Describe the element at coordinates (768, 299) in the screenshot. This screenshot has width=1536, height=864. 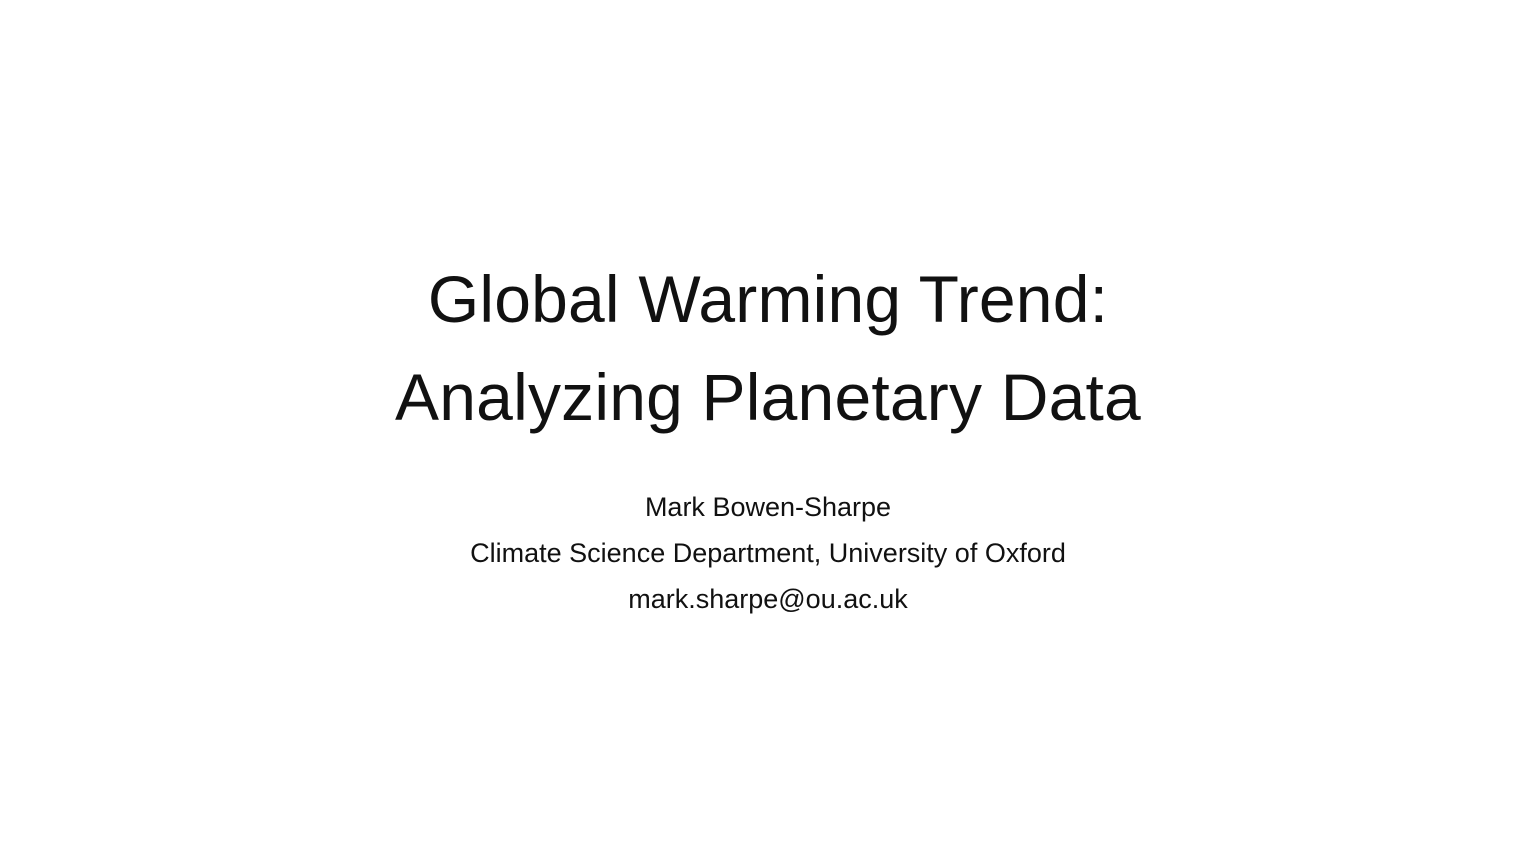
I see `slide-title-line-1: Global Warming Trend:` at that location.